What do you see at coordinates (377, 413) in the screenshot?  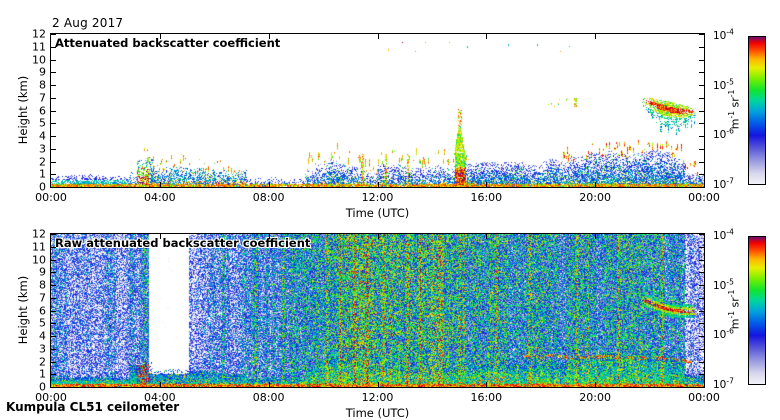 I see `x-axis-title-bottom: Time (UTC)` at bounding box center [377, 413].